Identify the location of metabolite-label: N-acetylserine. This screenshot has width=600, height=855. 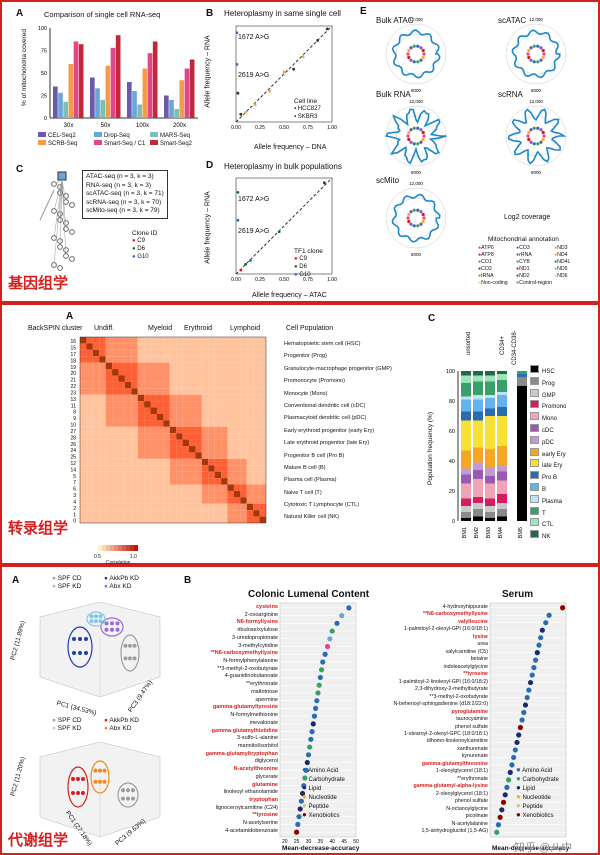
(260, 823).